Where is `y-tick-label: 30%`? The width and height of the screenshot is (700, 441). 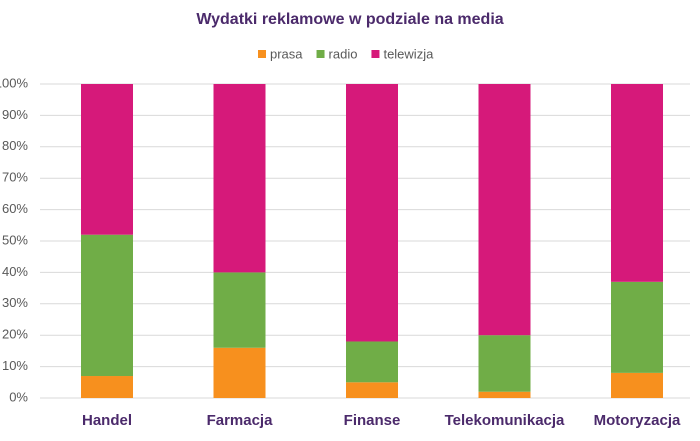
y-tick-label: 30% is located at coordinates (15, 302).